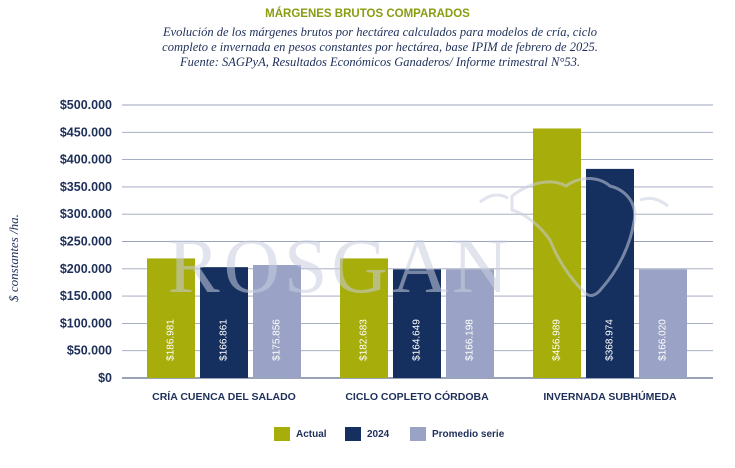 The height and width of the screenshot is (468, 735). Describe the element at coordinates (224, 340) in the screenshot. I see `bar-value-label: $166.861` at that location.